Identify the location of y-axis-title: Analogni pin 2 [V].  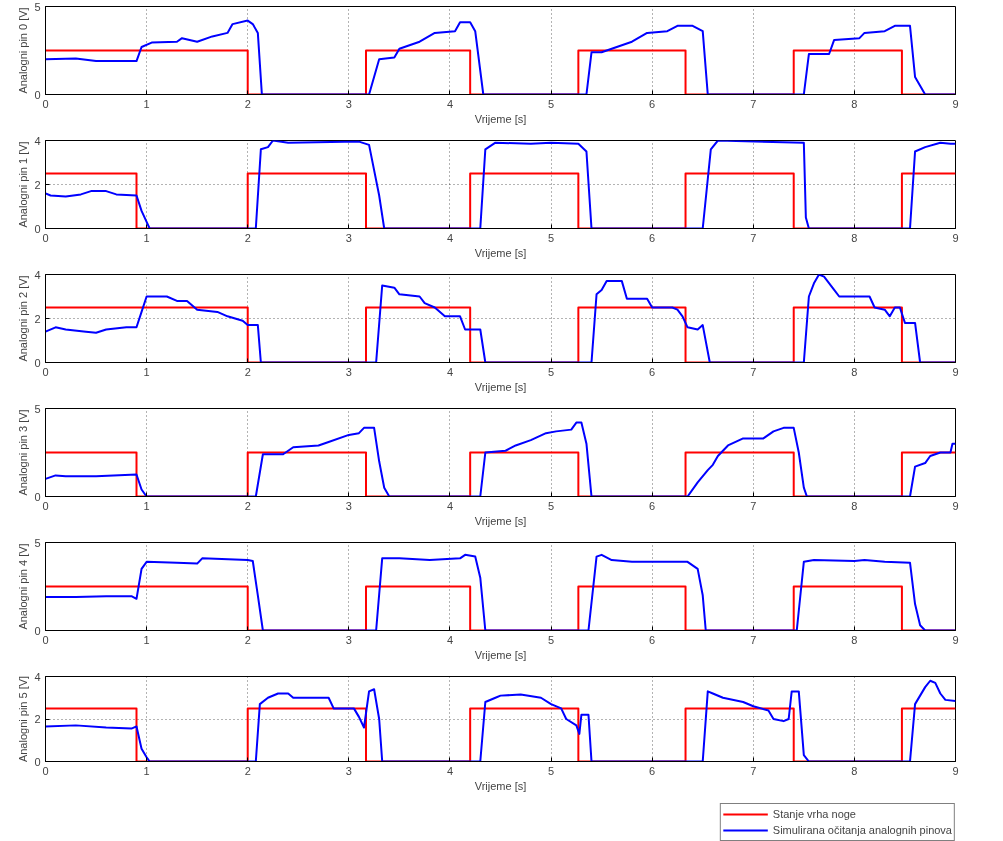
(23, 318).